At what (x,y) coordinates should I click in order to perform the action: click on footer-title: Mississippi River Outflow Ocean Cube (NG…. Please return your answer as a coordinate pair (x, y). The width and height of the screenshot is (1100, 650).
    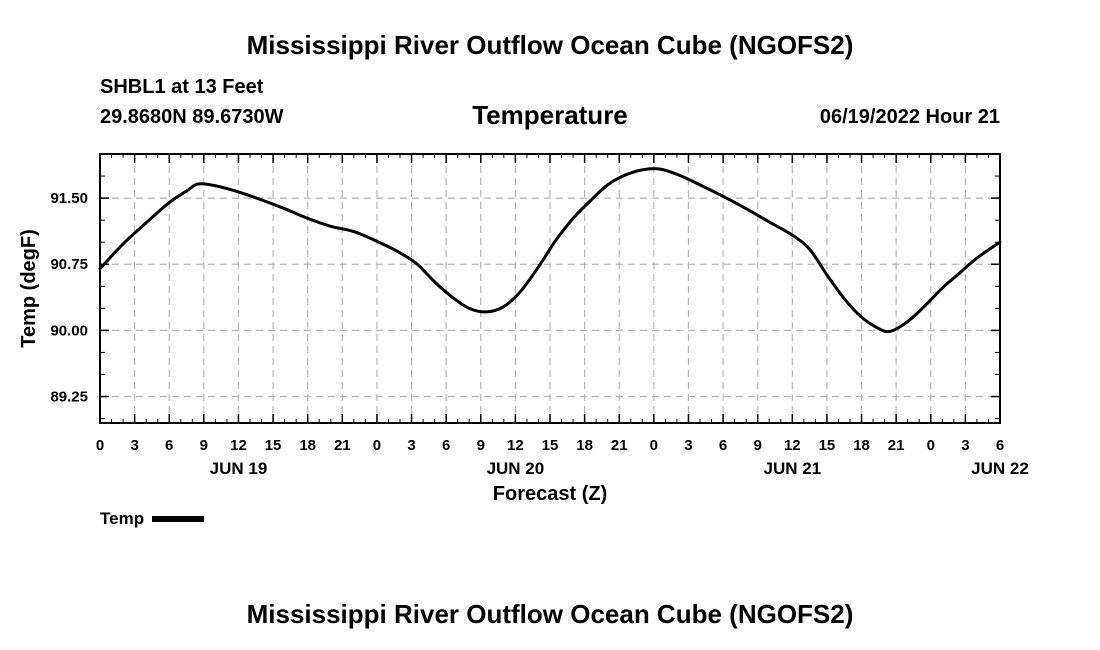
    Looking at the image, I should click on (550, 614).